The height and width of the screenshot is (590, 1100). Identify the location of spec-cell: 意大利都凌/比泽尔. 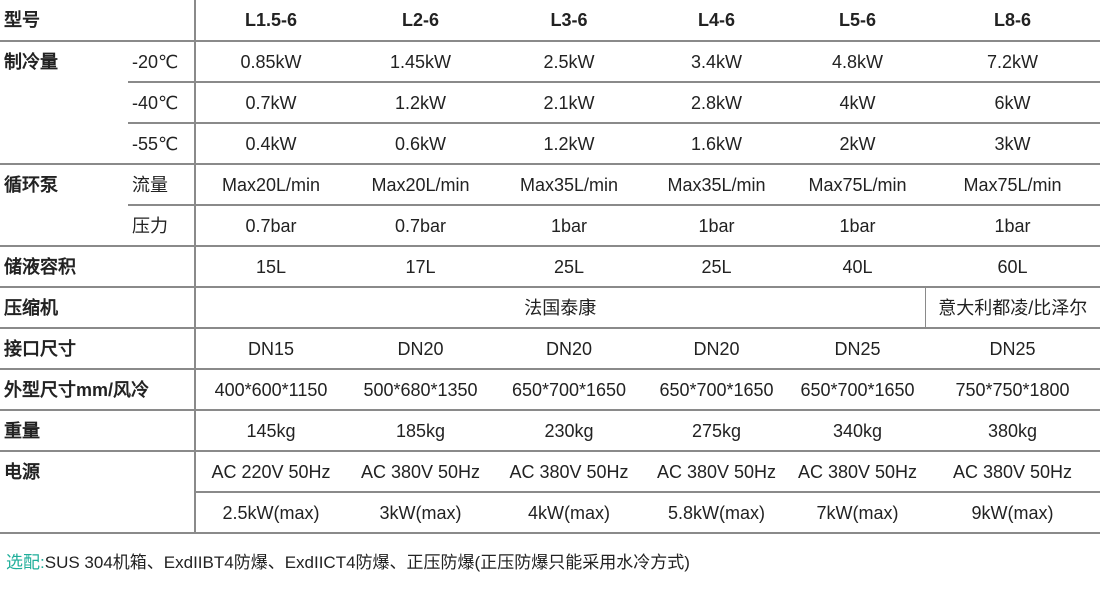
(1012, 308).